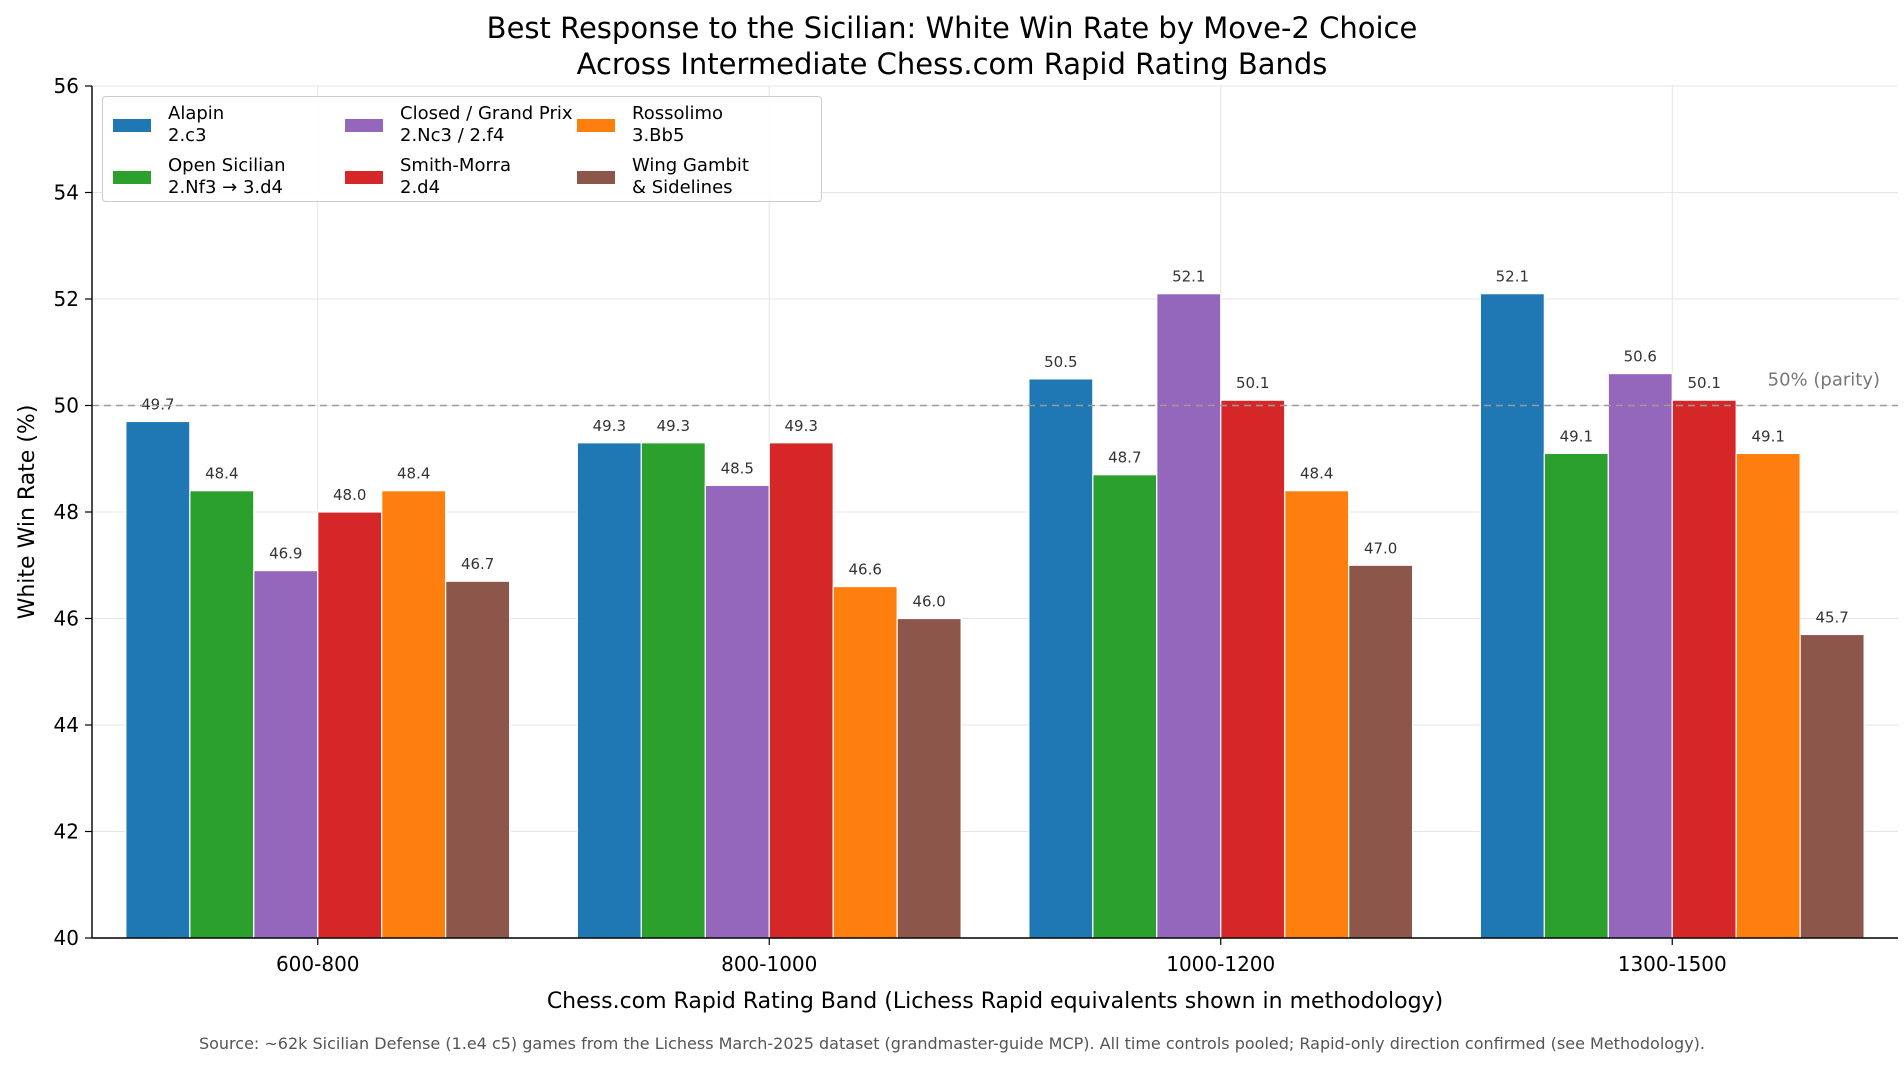 The image size is (1904, 1070). I want to click on legend-label: Wing Gambit & Sidelines, so click(690, 177).